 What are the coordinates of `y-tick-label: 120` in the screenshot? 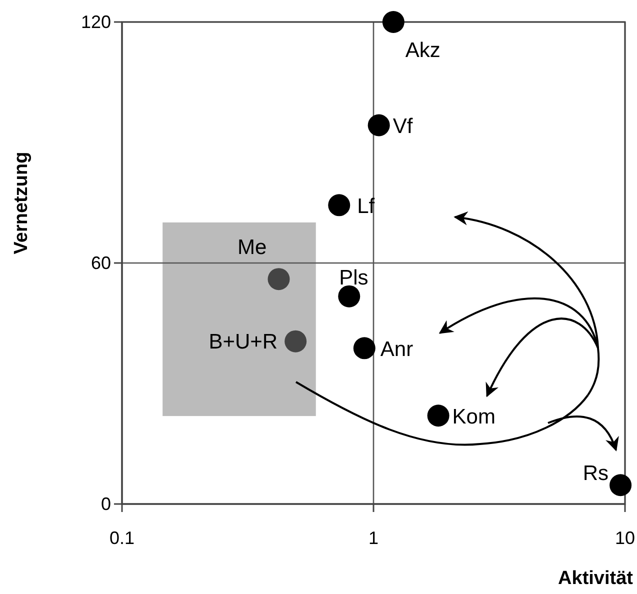 It's located at (95, 22).